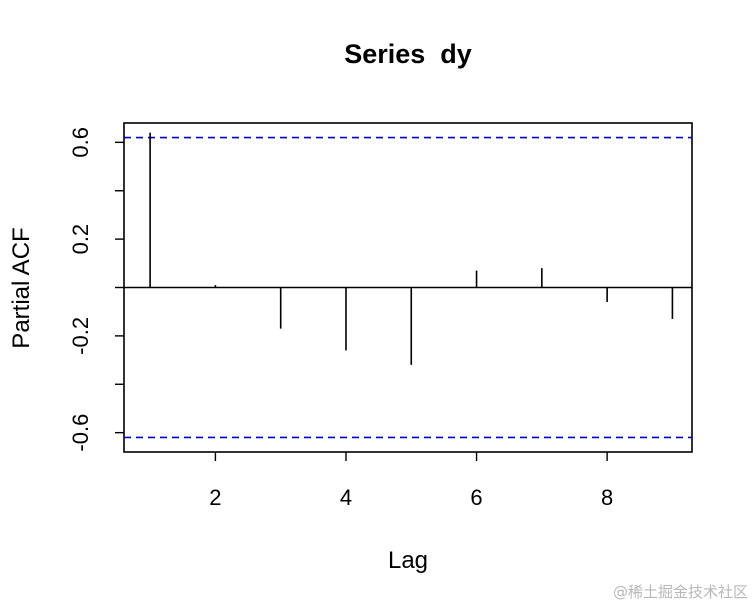 This screenshot has width=756, height=606. What do you see at coordinates (476, 497) in the screenshot?
I see `x-tick-label: 6` at bounding box center [476, 497].